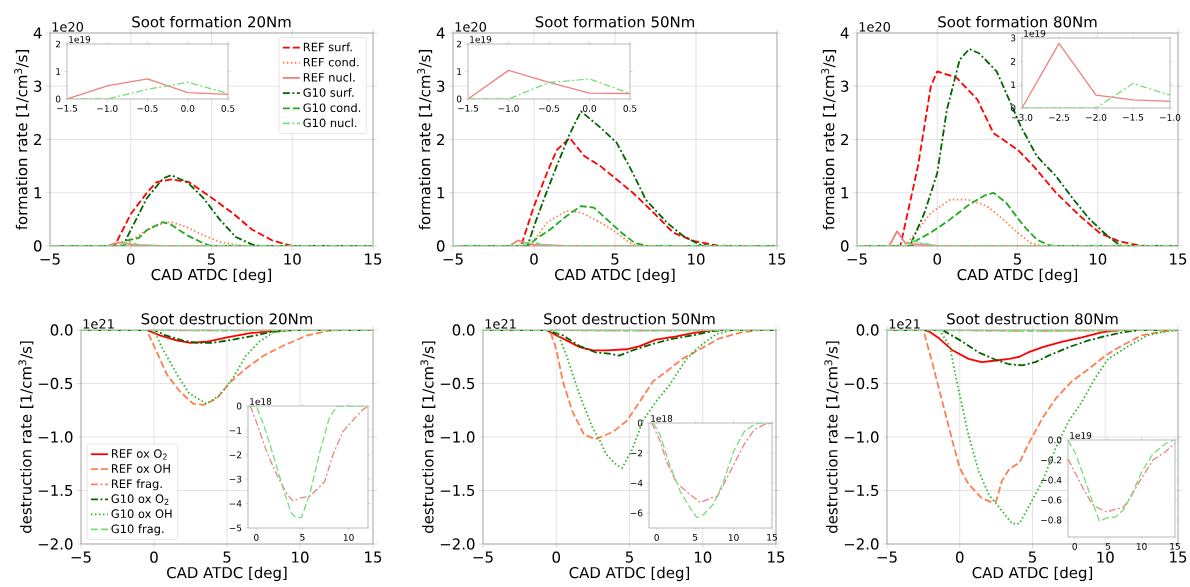  Describe the element at coordinates (1096, 117) in the screenshot. I see `x-tick-label: −2.0` at that location.